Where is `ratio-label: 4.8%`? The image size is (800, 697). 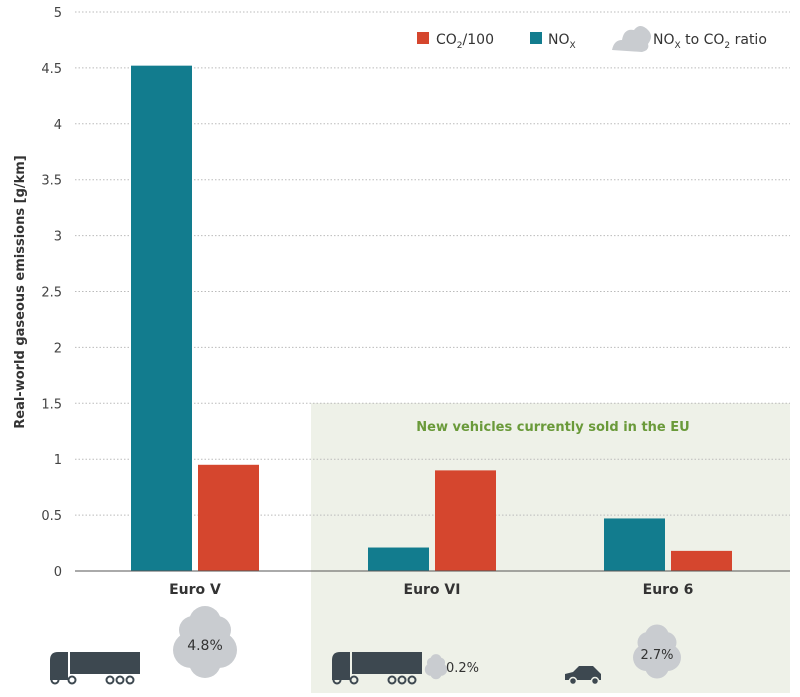
ratio-label: 4.8% is located at coordinates (205, 646).